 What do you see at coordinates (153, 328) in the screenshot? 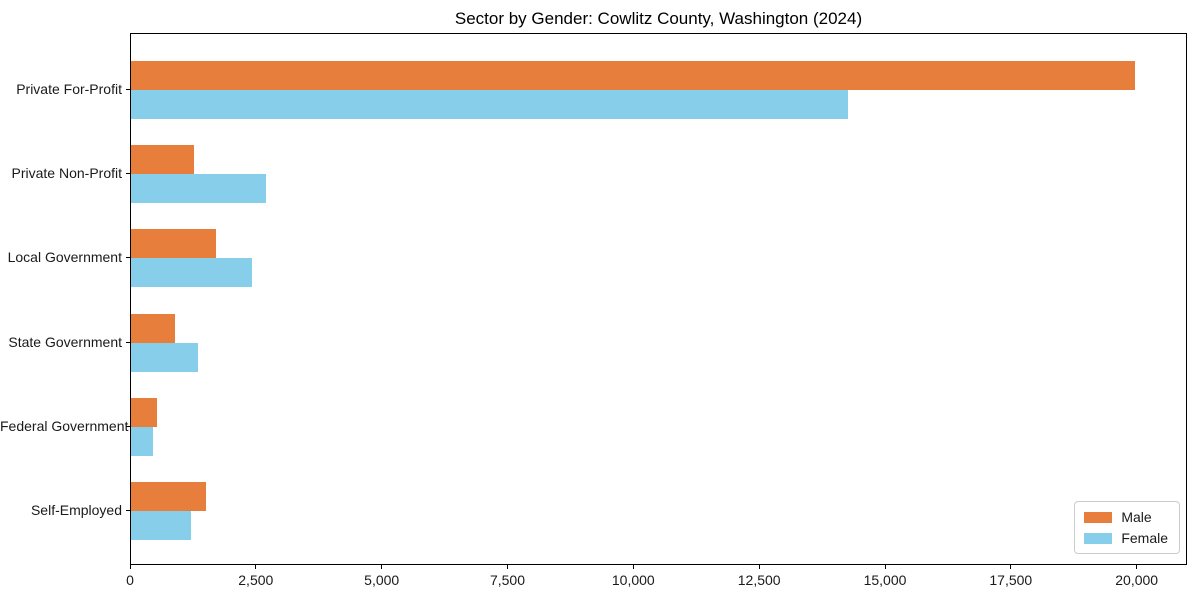
I see `bar-male-state-government` at bounding box center [153, 328].